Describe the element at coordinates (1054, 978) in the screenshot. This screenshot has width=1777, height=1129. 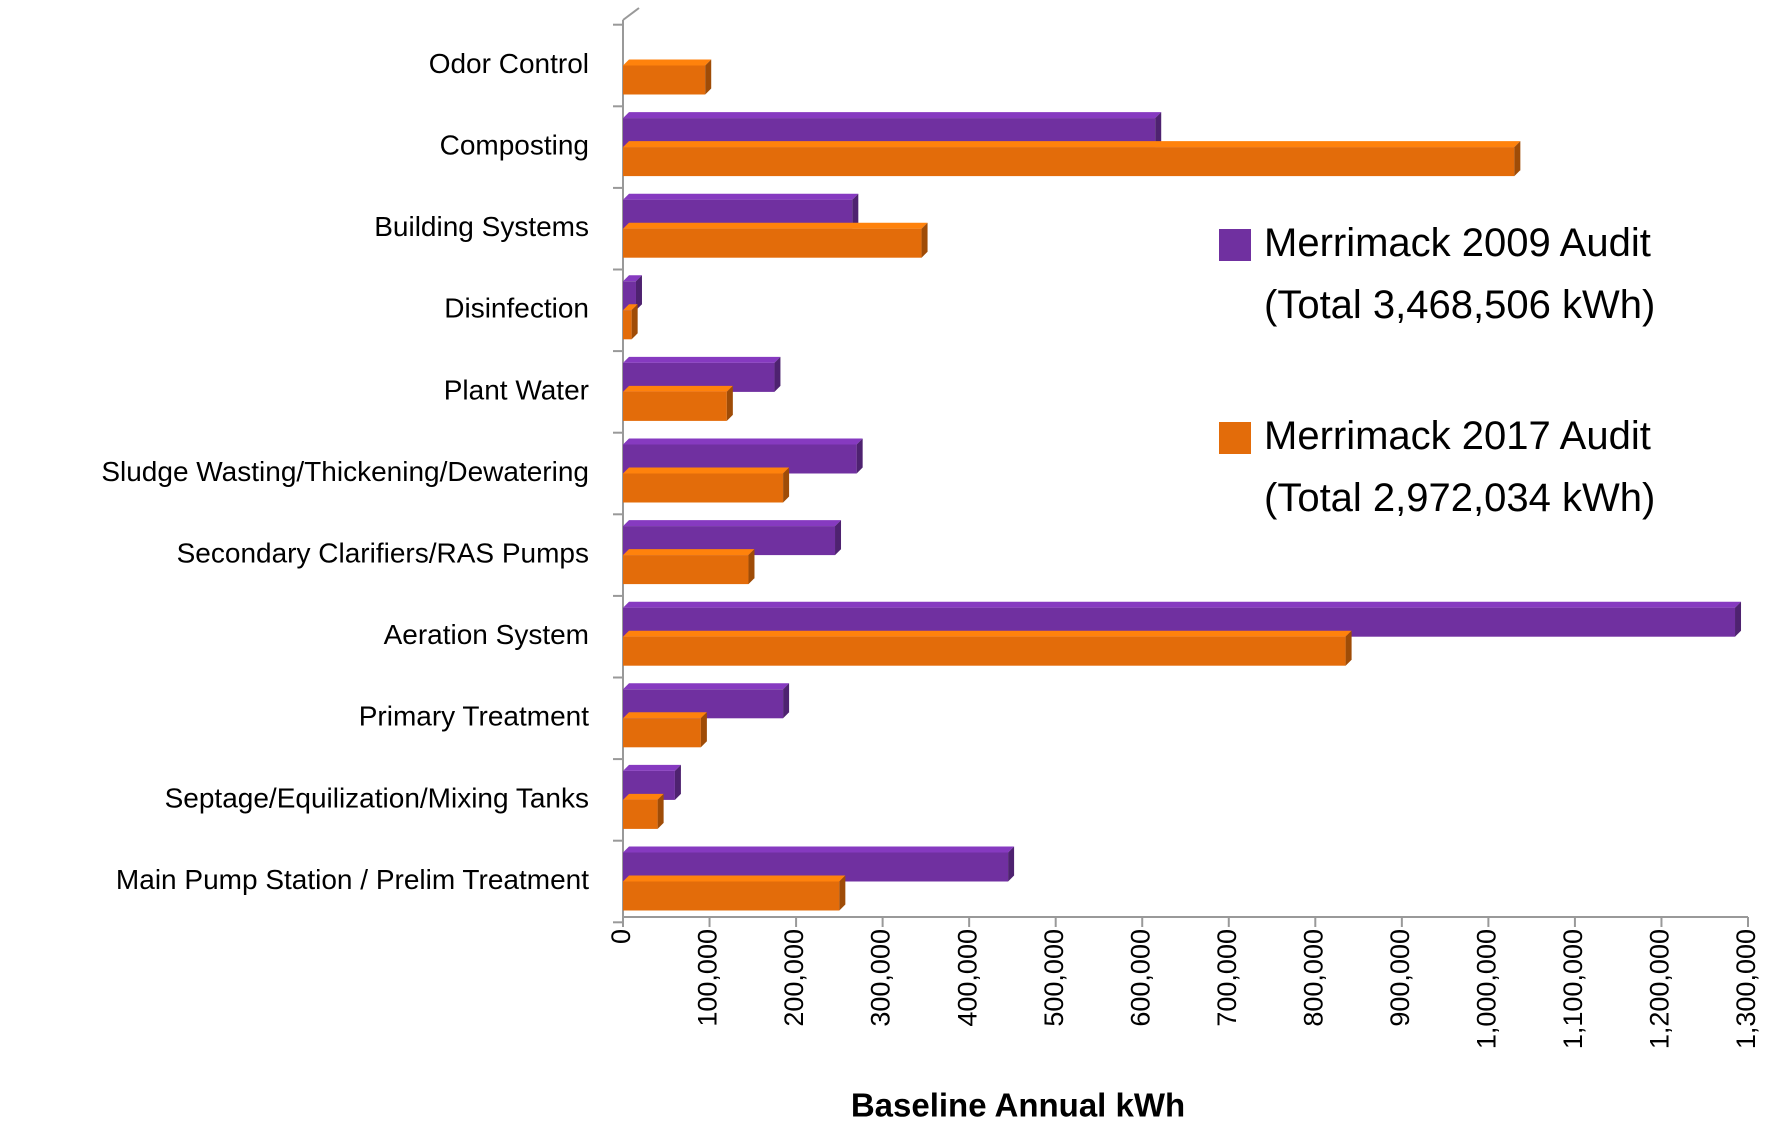
I see `x-tick-label: 500,000` at that location.